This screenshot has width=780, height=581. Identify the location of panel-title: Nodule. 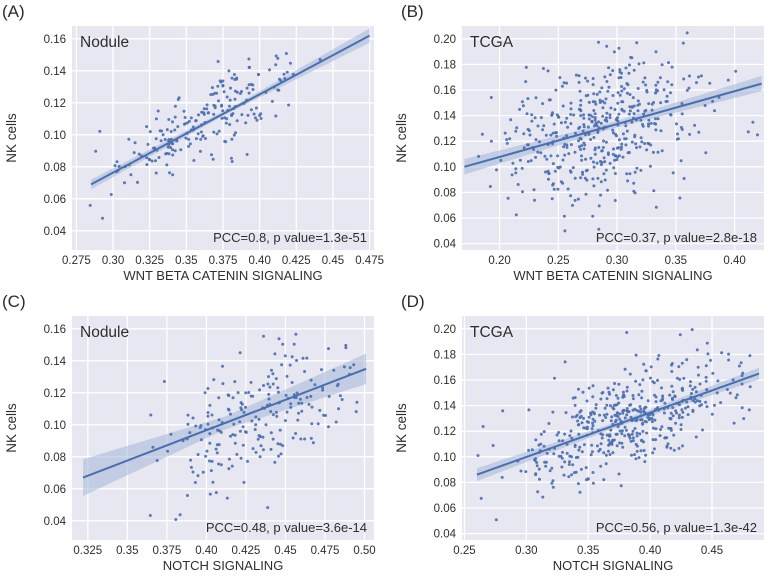
(104, 332).